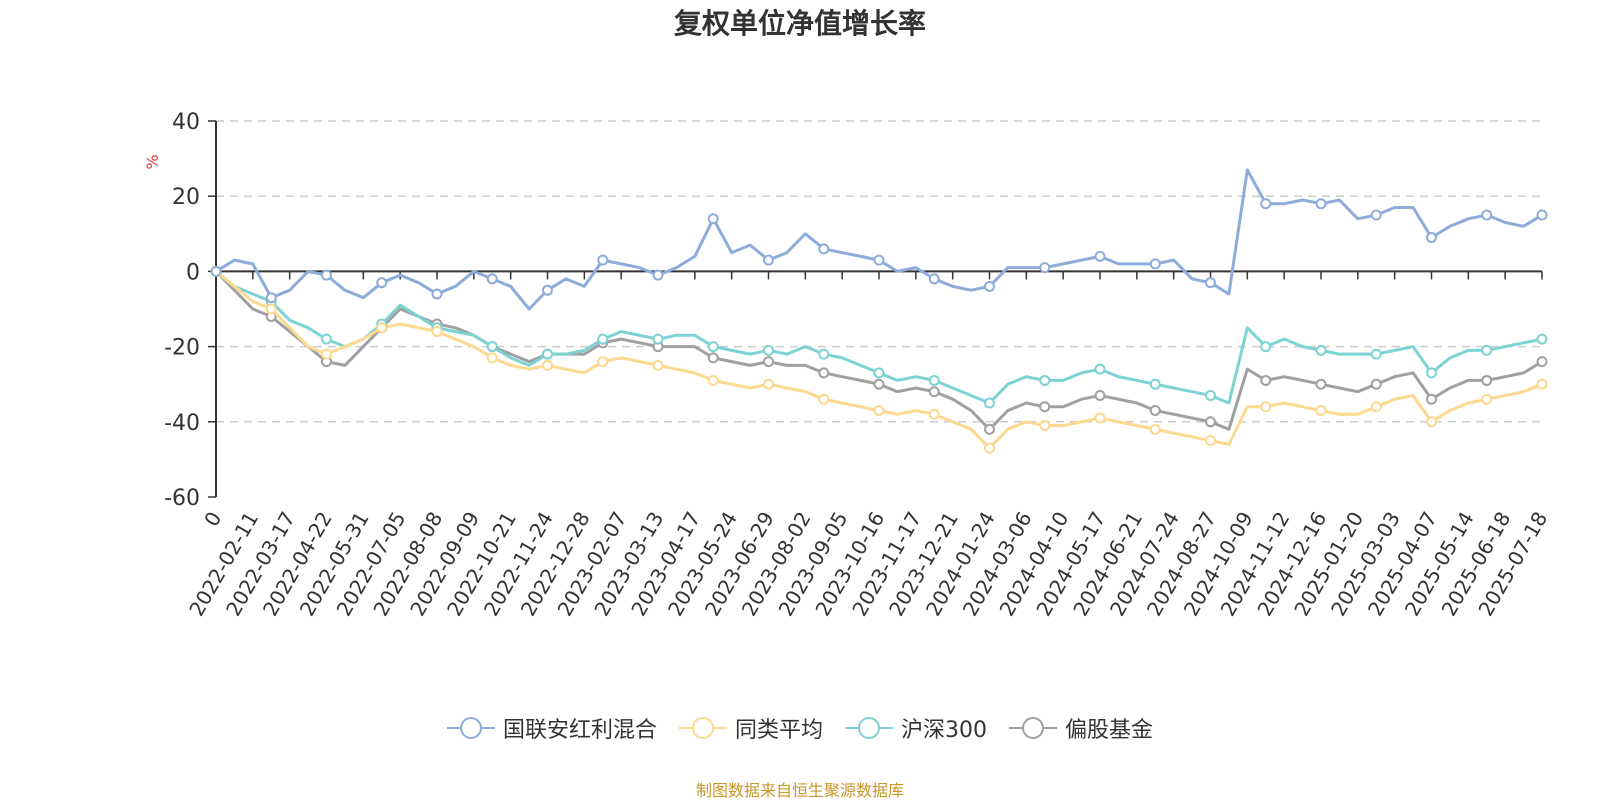 Image resolution: width=1600 pixels, height=800 pixels. What do you see at coordinates (152, 161) in the screenshot?
I see `y-axis-label: %` at bounding box center [152, 161].